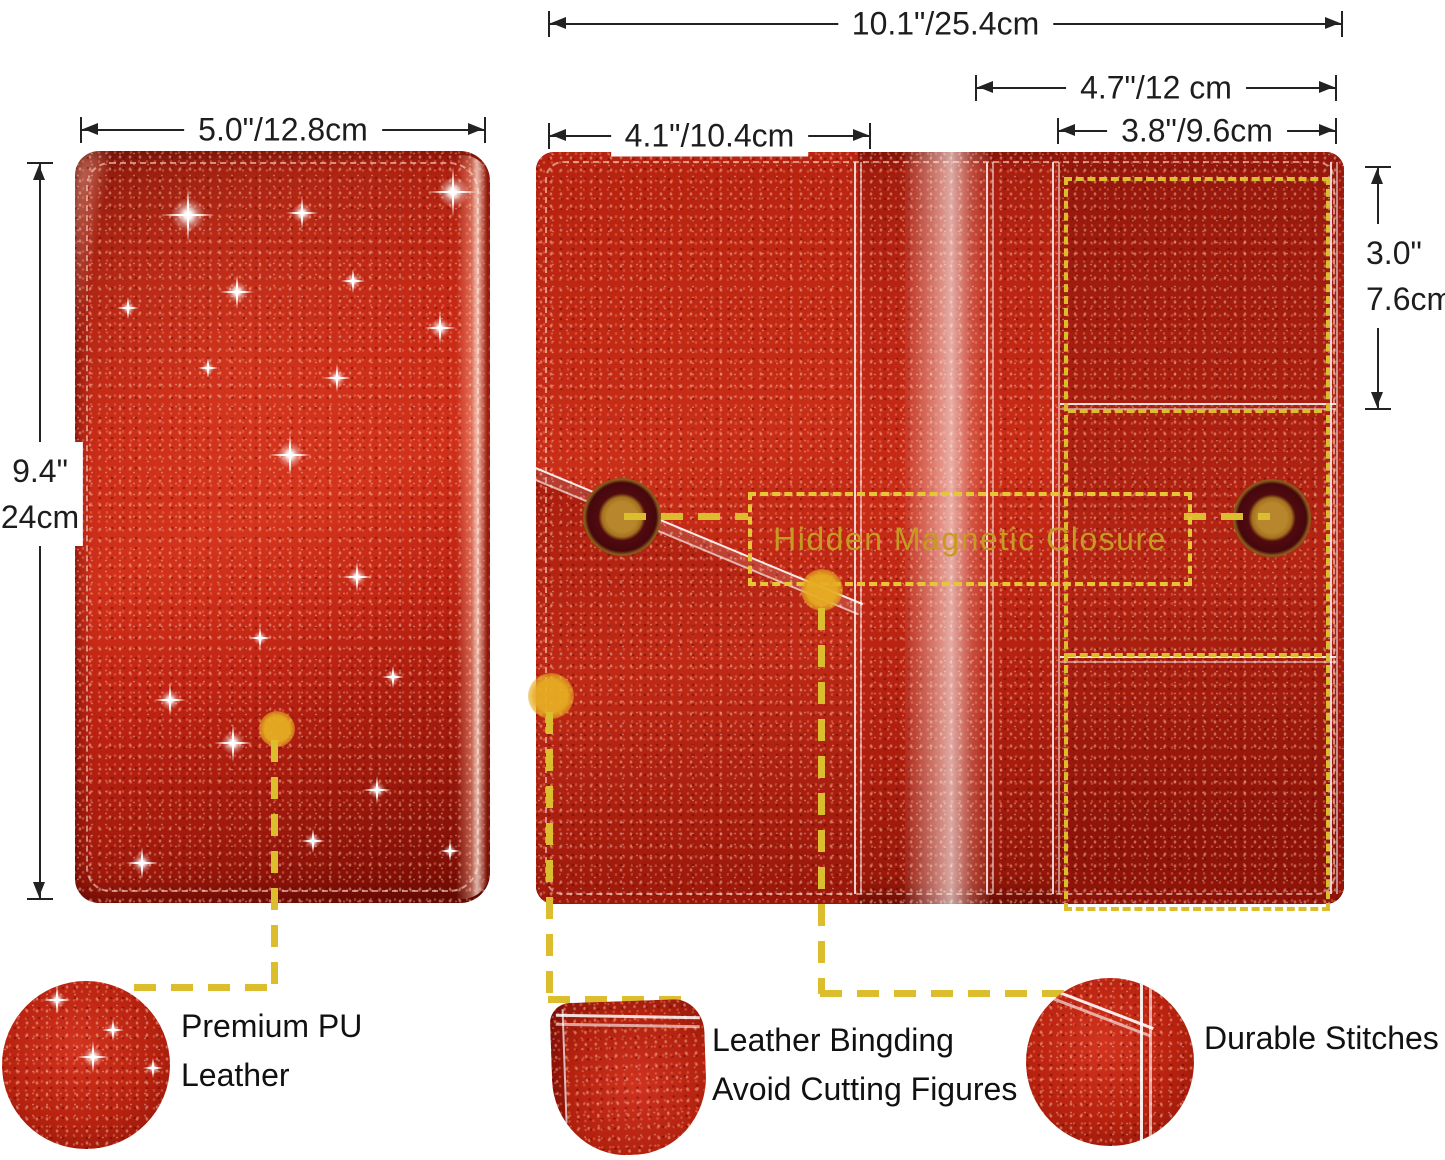  Describe the element at coordinates (1141, 1062) in the screenshot. I see `vertical-stitch-line` at that location.